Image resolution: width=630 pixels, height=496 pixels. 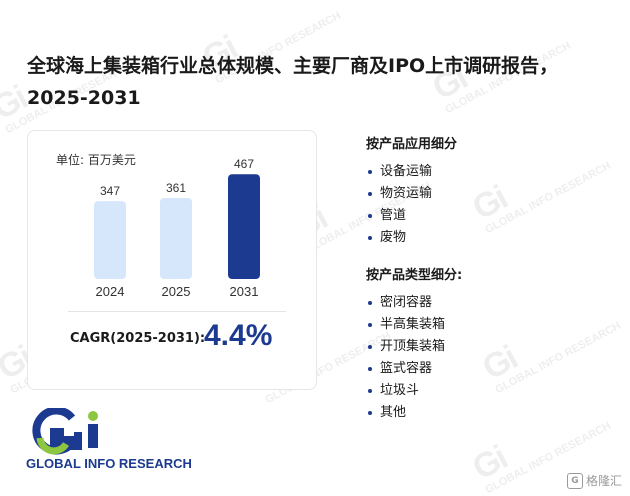 I want to click on bar-2031, so click(x=244, y=226).